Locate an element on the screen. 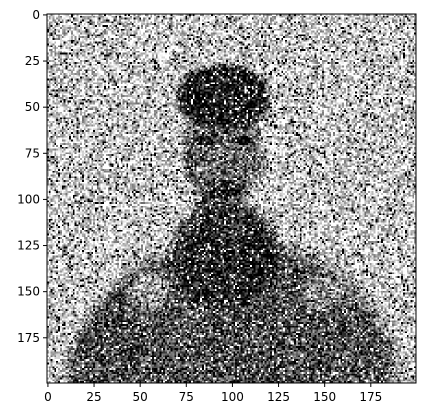  y-tick-label: 75 is located at coordinates (32, 153).